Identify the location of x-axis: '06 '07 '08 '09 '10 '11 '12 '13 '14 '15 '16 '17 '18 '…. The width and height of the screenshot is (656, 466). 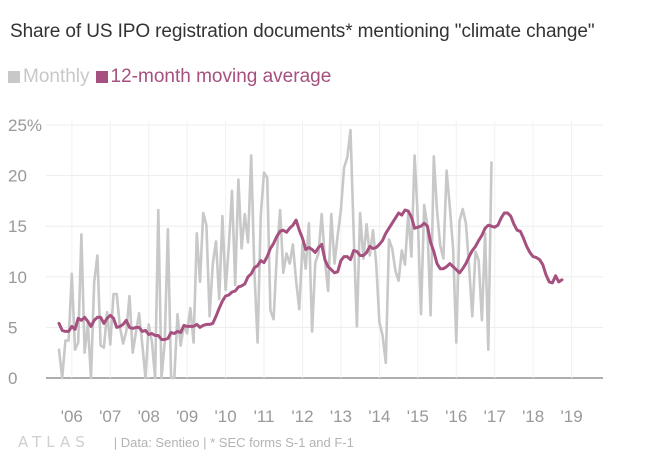
(322, 416).